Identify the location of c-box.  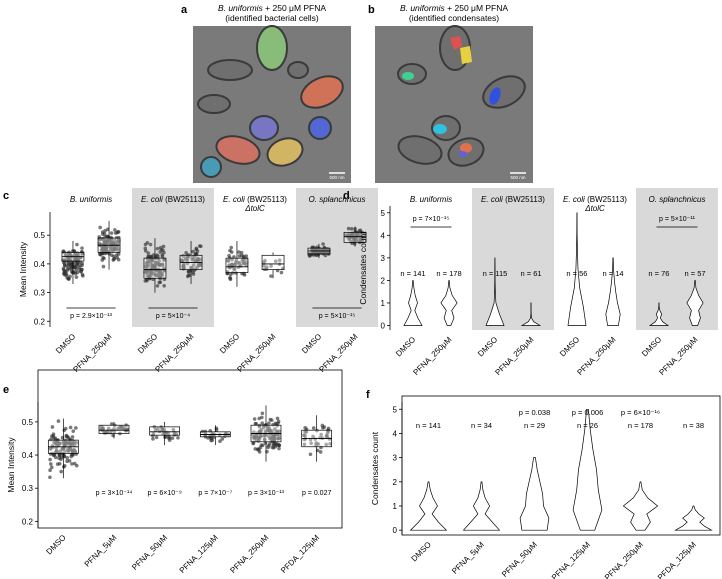
(237, 265).